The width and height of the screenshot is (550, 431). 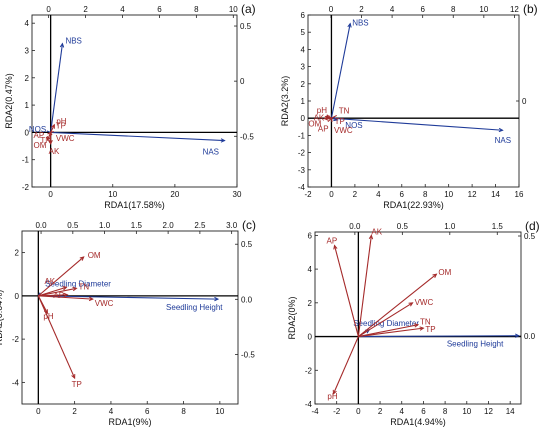 What do you see at coordinates (315, 411) in the screenshot?
I see `x-tick-label: -4` at bounding box center [315, 411].